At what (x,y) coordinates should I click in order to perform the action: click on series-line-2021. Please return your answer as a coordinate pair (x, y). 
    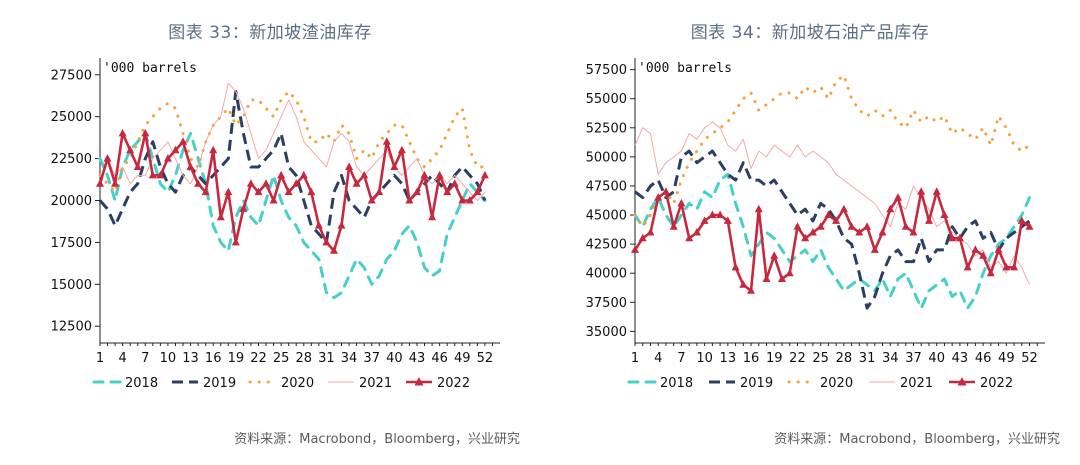
    Looking at the image, I should click on (292, 141).